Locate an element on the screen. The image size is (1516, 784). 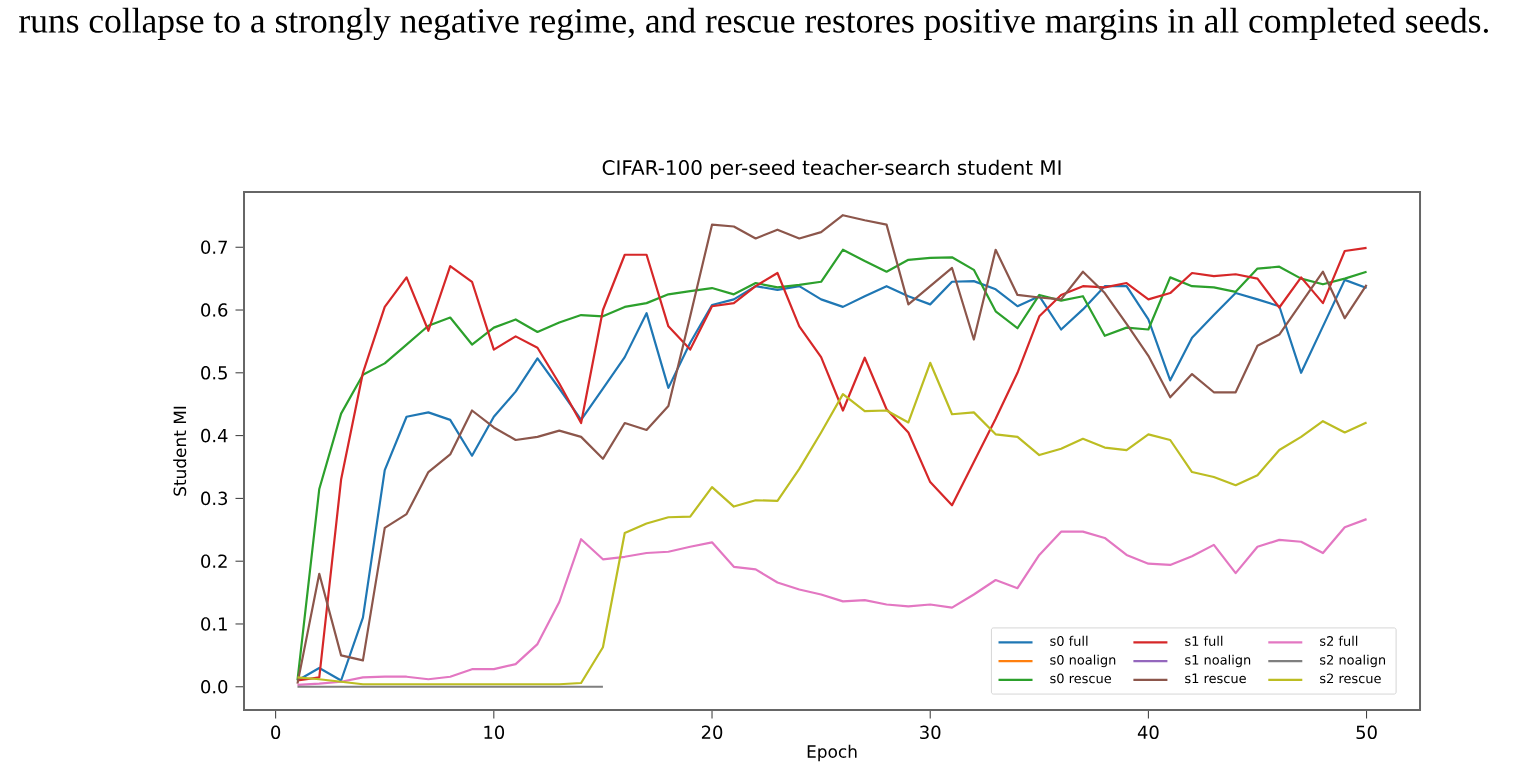
x-tick-label: 10 is located at coordinates (494, 732).